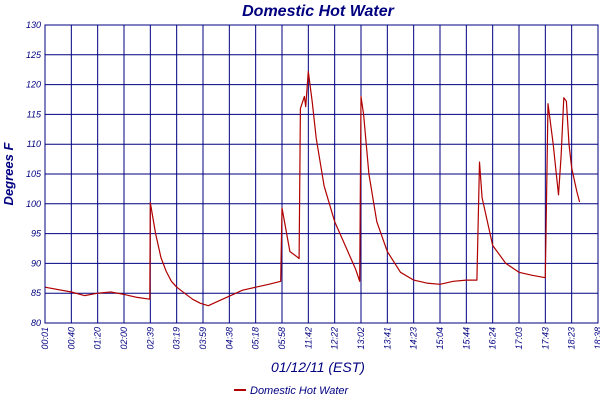 Image resolution: width=600 pixels, height=400 pixels. I want to click on x-tick-label: 05:58, so click(282, 338).